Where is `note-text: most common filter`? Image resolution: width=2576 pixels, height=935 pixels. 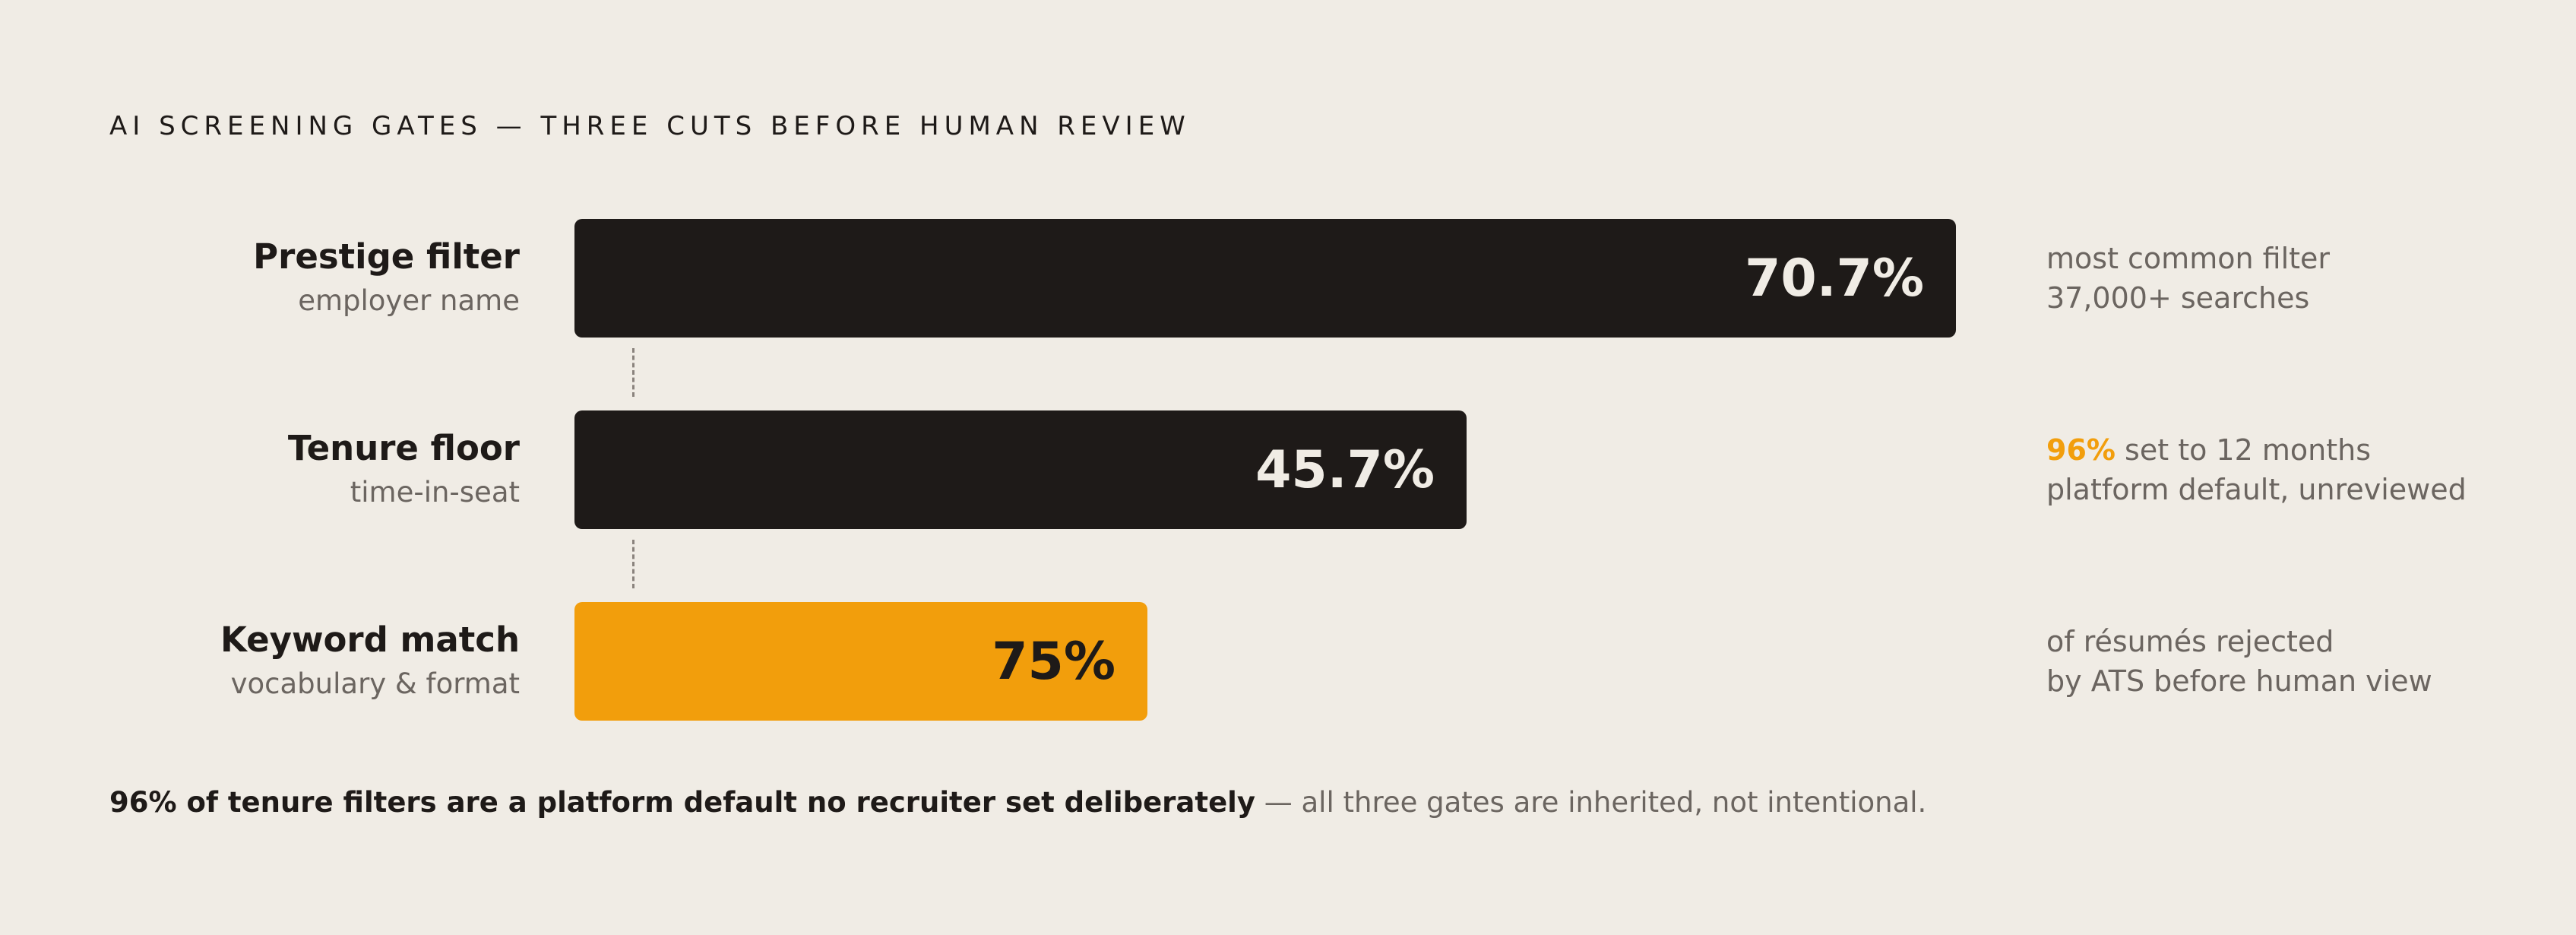 note-text: most common filter is located at coordinates (2188, 258).